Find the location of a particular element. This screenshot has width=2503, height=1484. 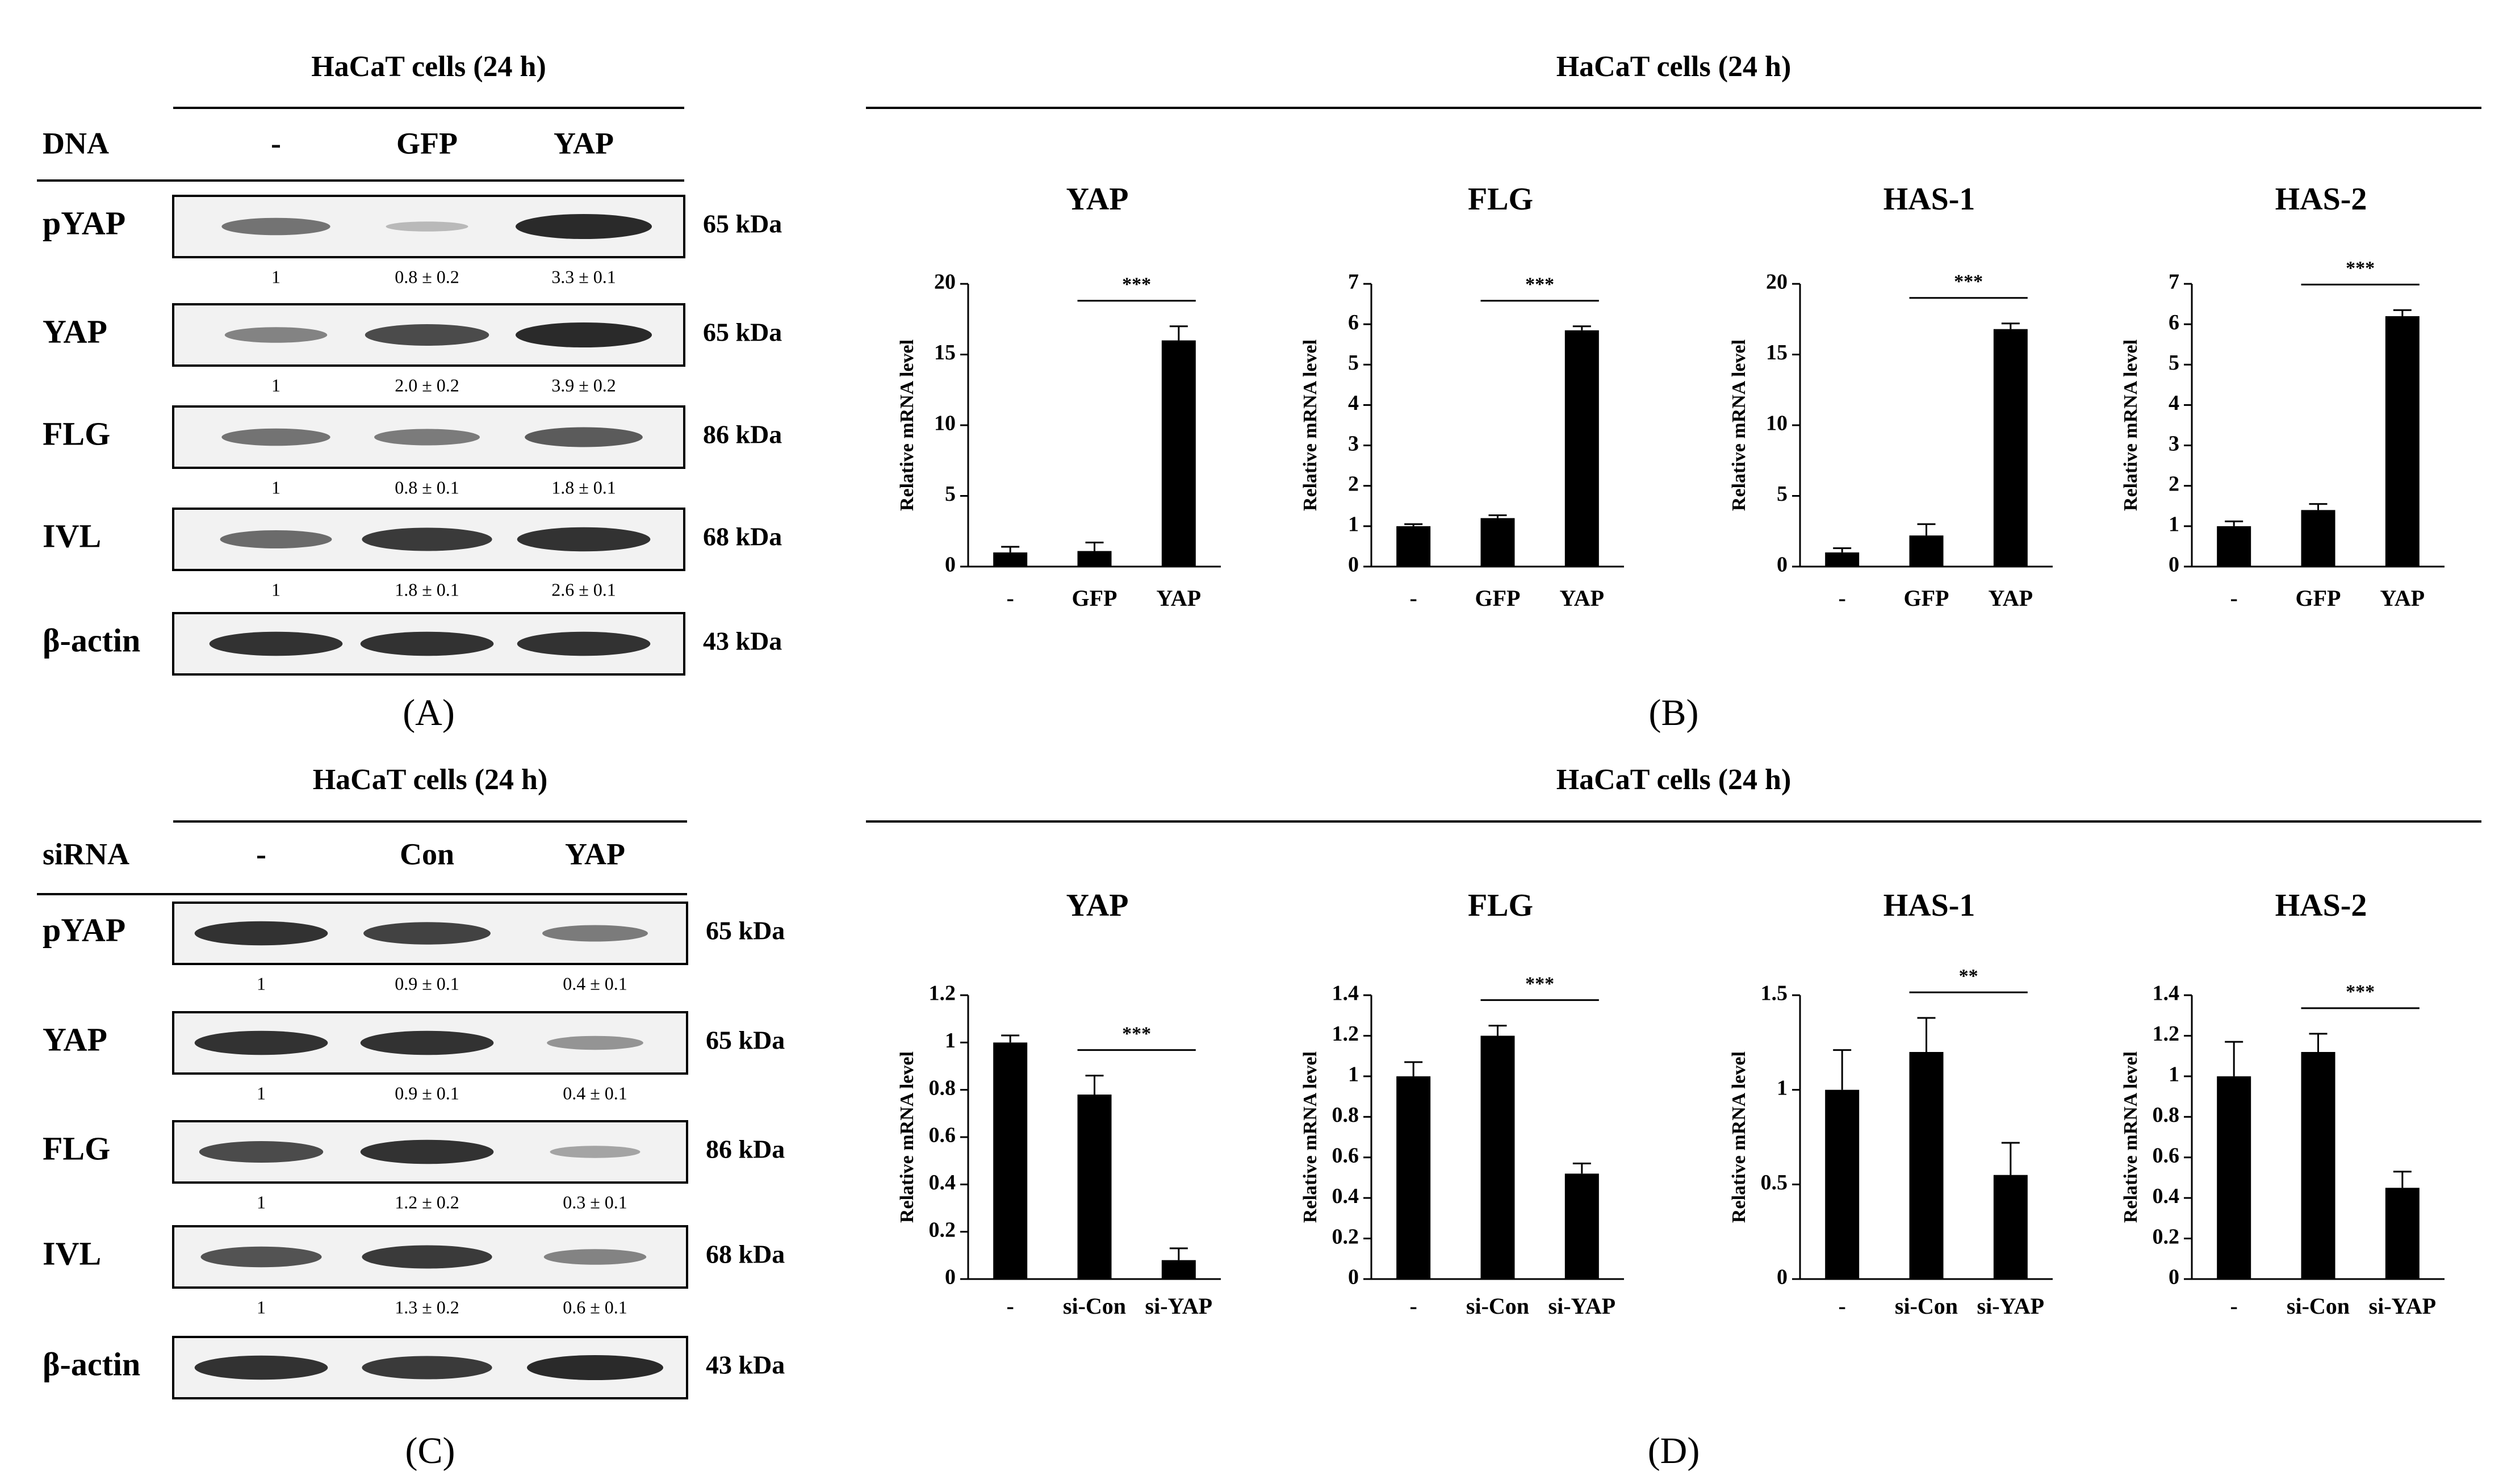

y-tick-label: 2 is located at coordinates (2174, 484).